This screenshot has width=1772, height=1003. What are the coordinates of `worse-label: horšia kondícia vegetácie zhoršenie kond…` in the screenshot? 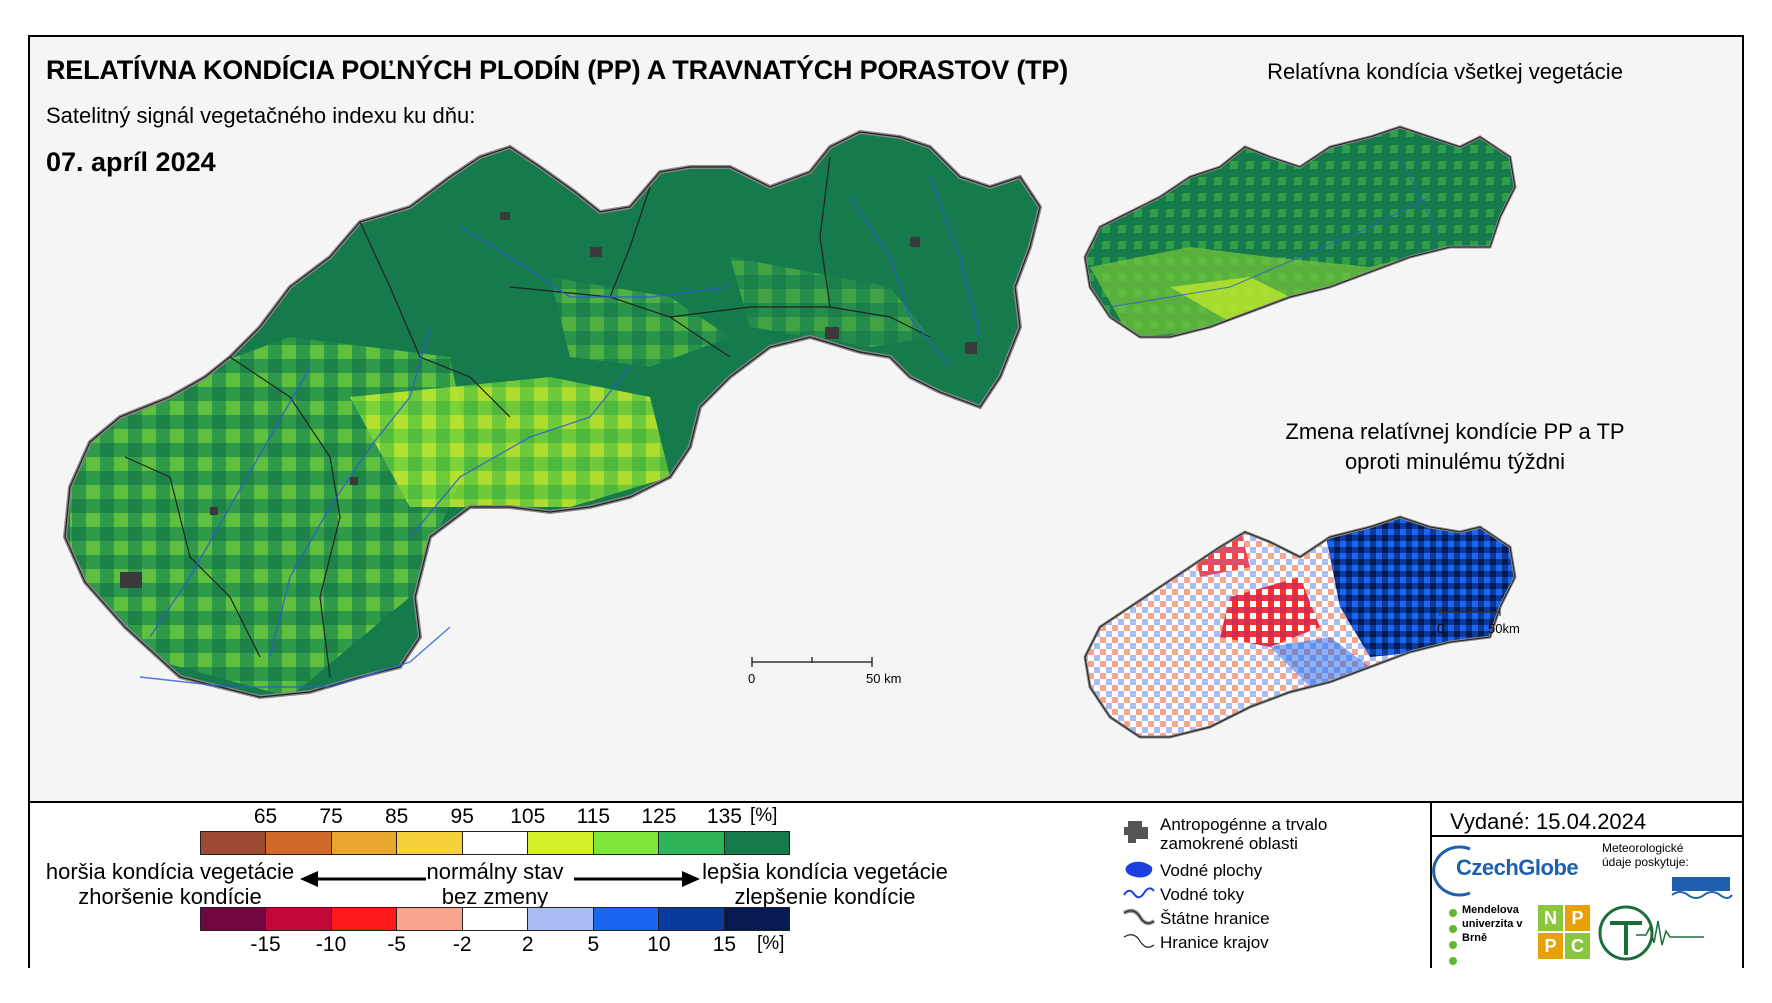 It's located at (170, 884).